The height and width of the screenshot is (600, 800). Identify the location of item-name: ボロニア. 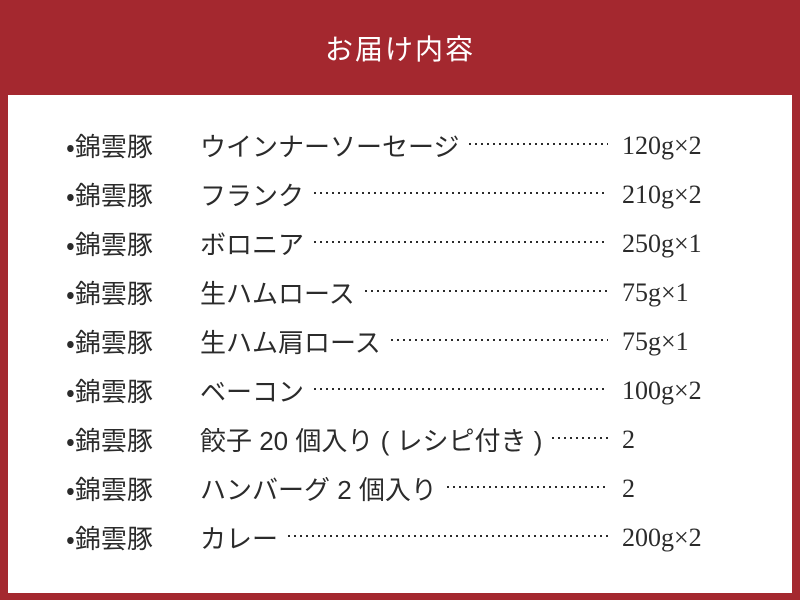
(252, 245).